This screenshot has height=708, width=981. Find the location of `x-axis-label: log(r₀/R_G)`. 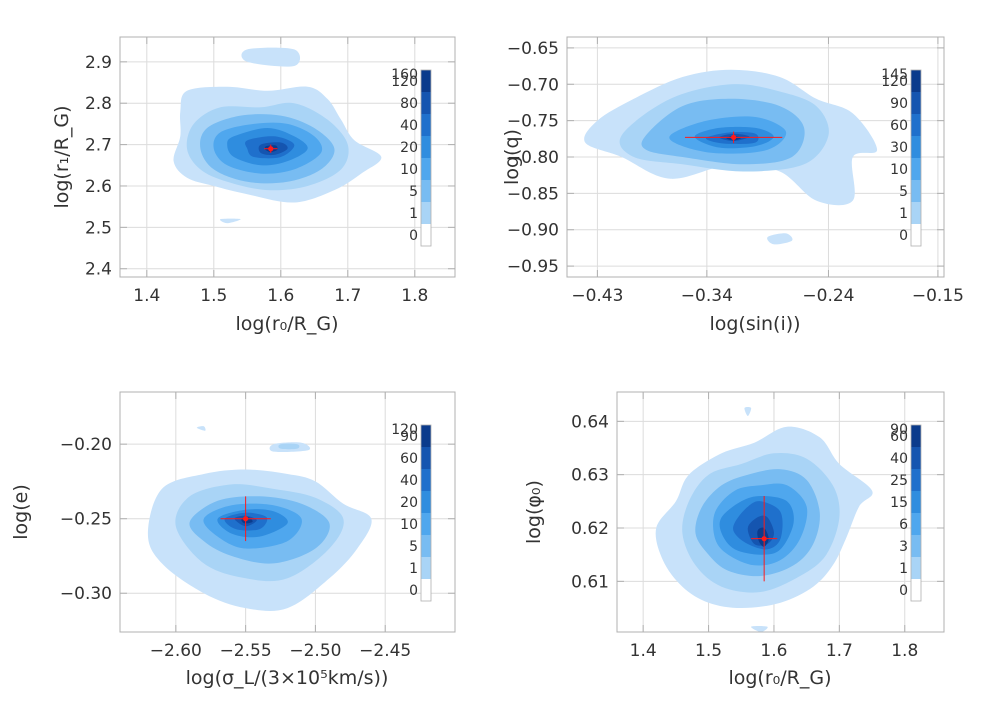

x-axis-label: log(r₀/R_G) is located at coordinates (286, 324).